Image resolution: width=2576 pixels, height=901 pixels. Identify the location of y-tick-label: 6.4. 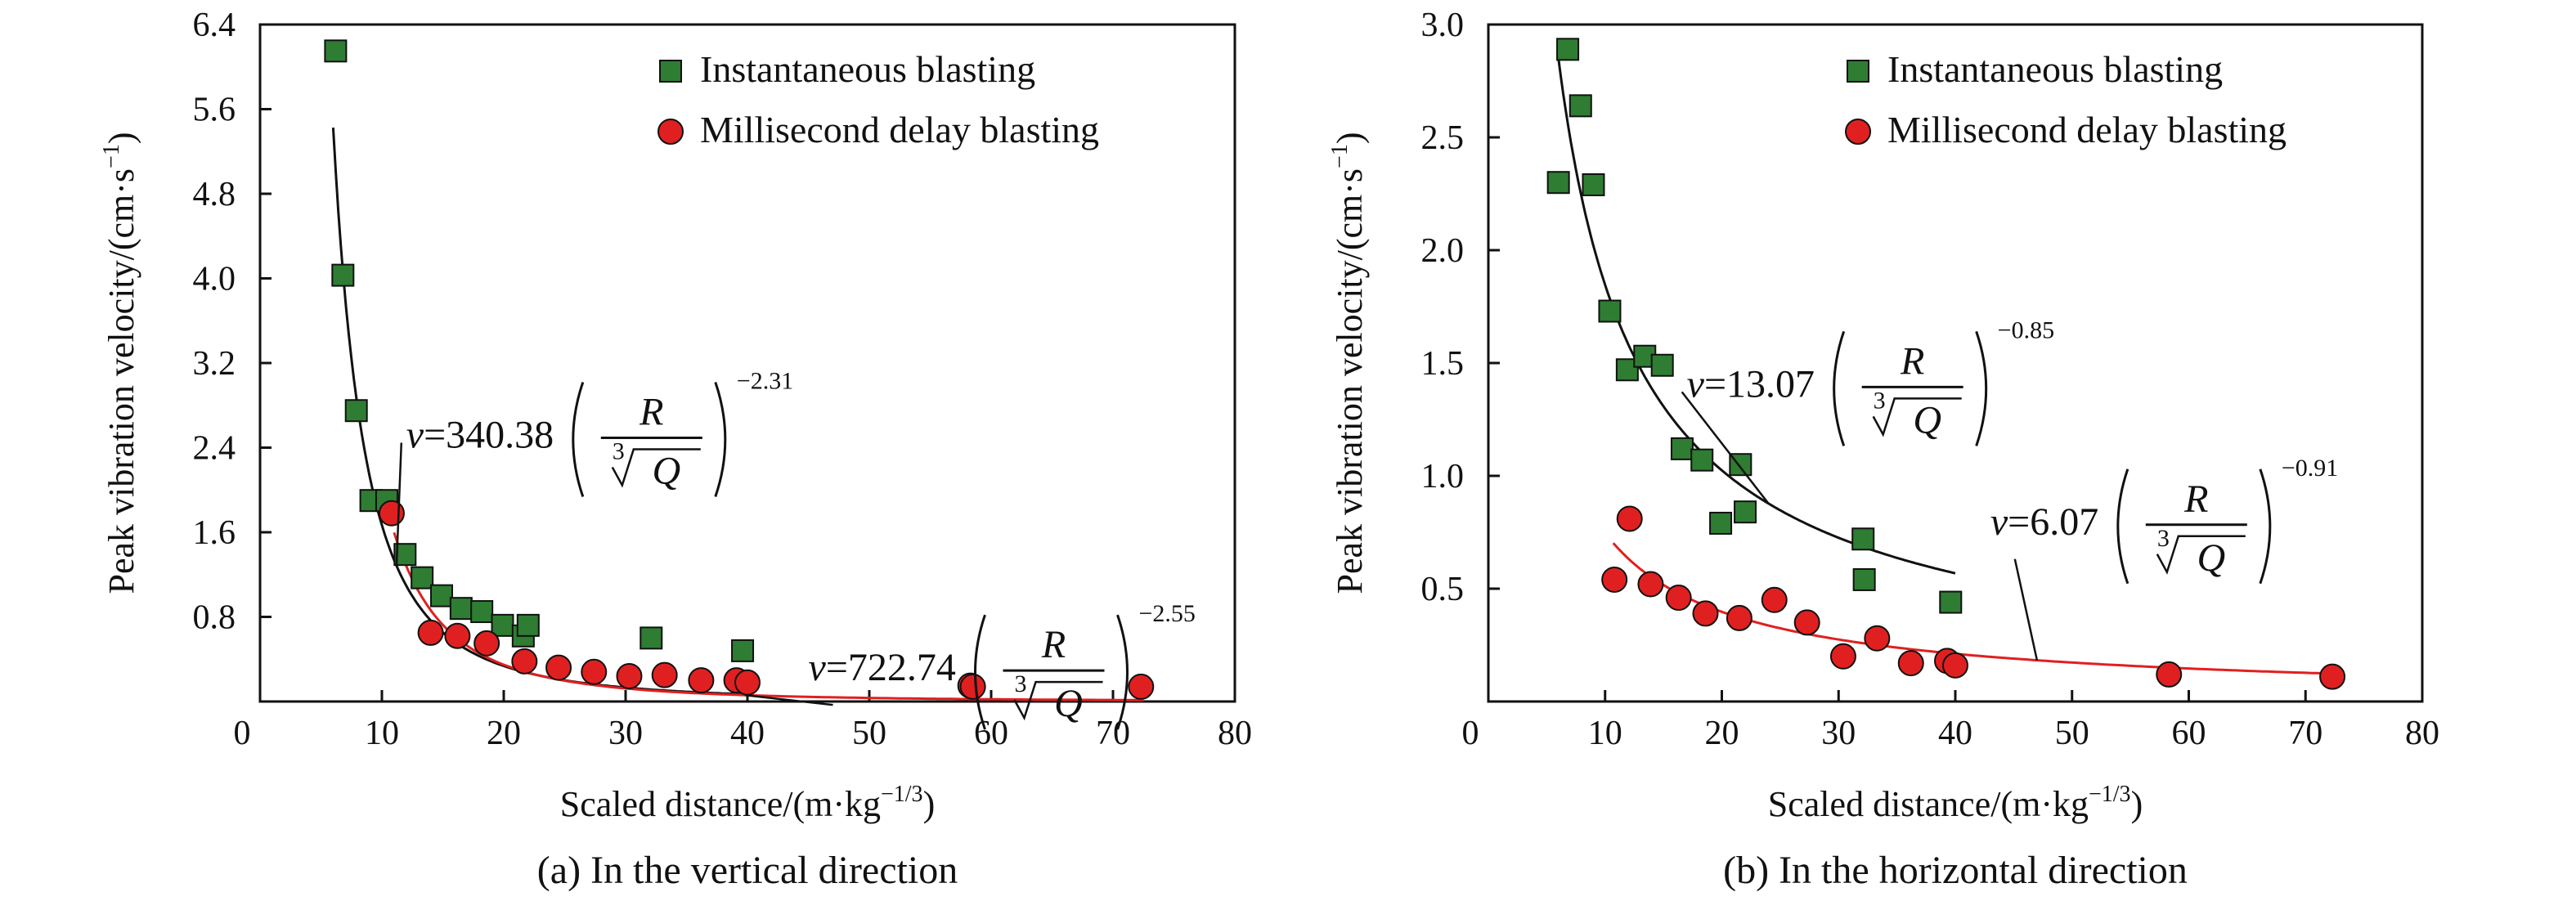
(215, 25).